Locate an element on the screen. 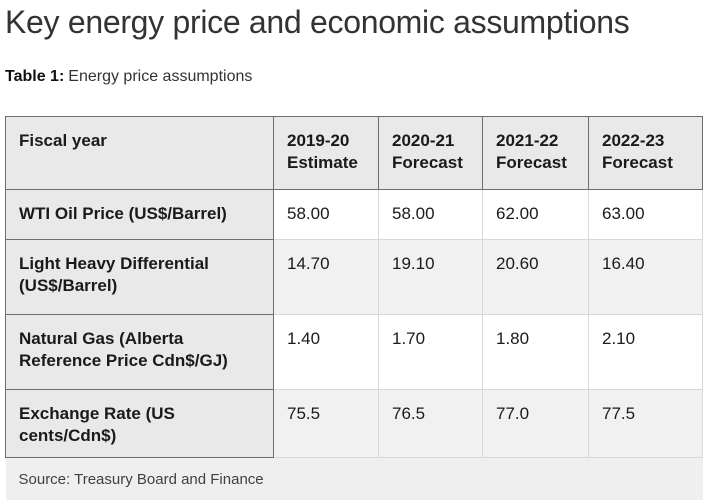  value-cell: 2.10 is located at coordinates (645, 352).